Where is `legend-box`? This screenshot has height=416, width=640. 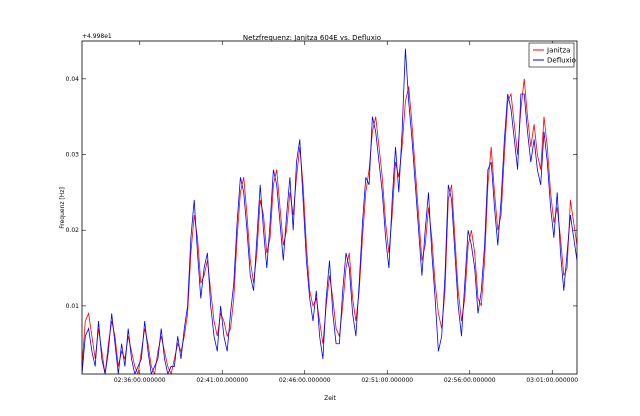 legend-box is located at coordinates (551, 55).